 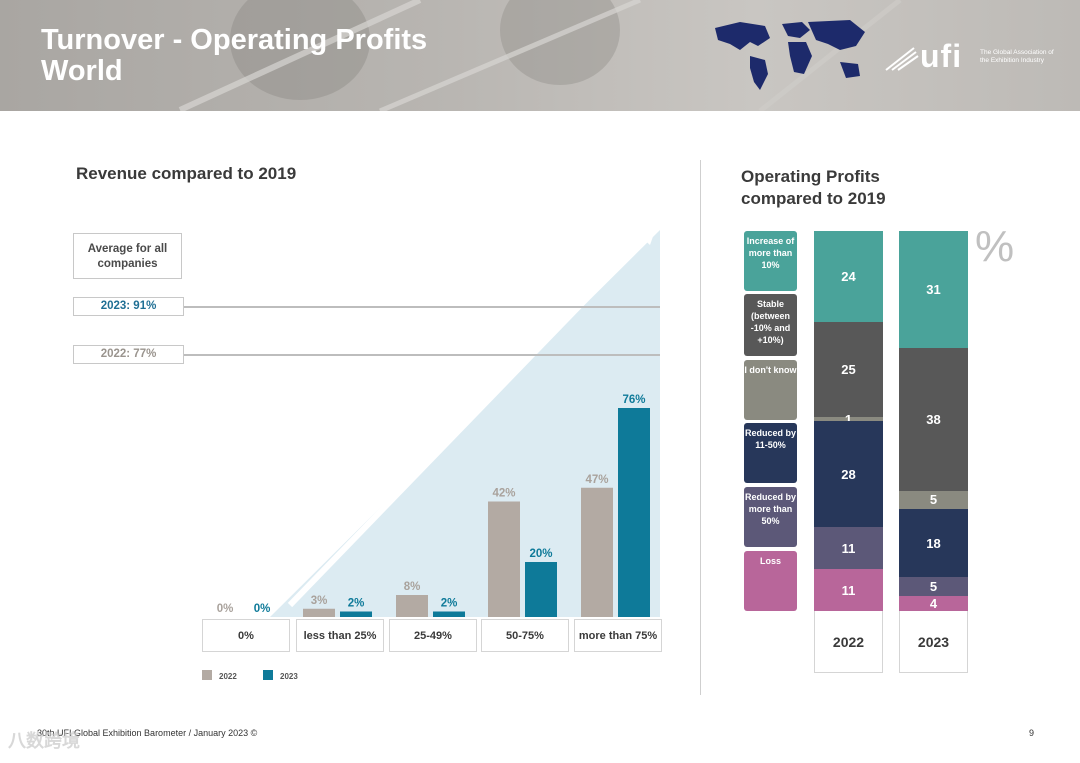 I want to click on bar-label-2023-4: 76%, so click(x=633, y=400).